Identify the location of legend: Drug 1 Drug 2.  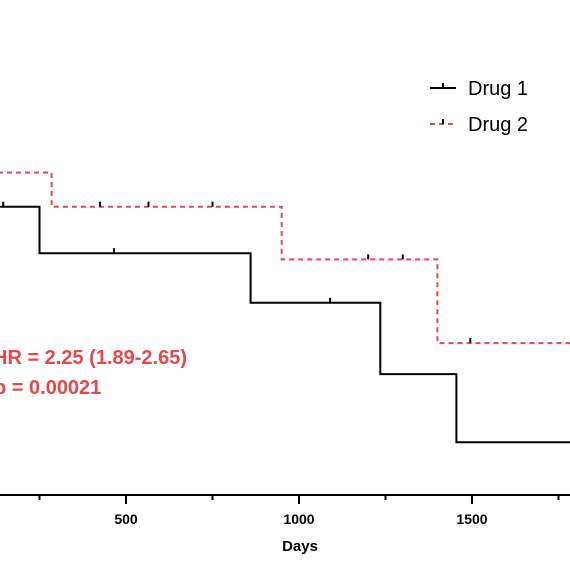
(479, 107).